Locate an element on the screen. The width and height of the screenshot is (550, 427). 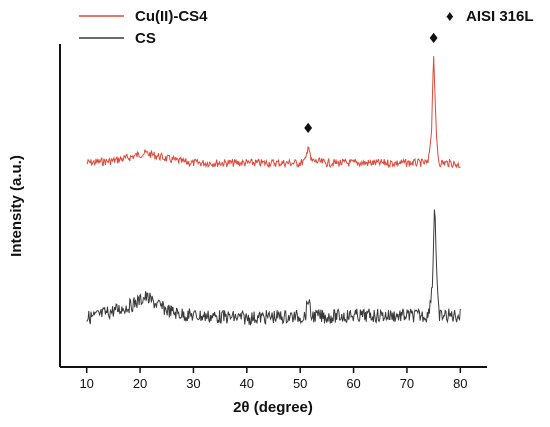
x-axis-title: 2θ (degree) is located at coordinates (273, 407).